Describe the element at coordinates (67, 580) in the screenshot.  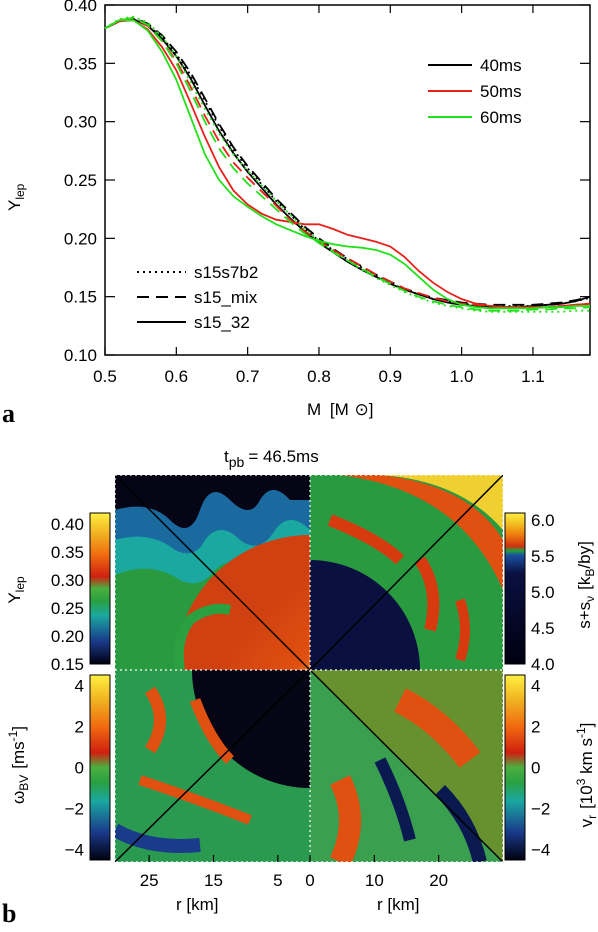
I see `colorbar-tick-label: 0.30` at that location.